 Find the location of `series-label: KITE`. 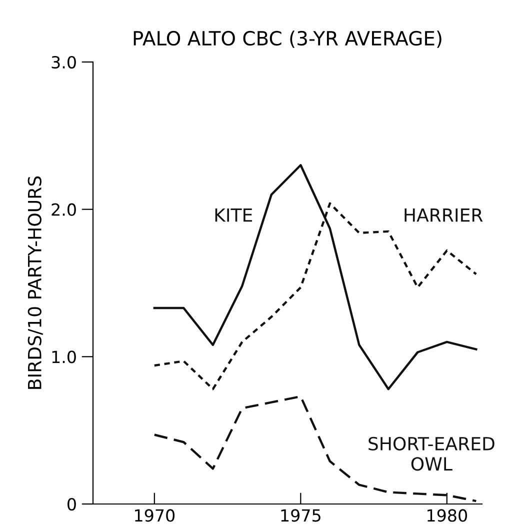

series-label: KITE is located at coordinates (233, 215).